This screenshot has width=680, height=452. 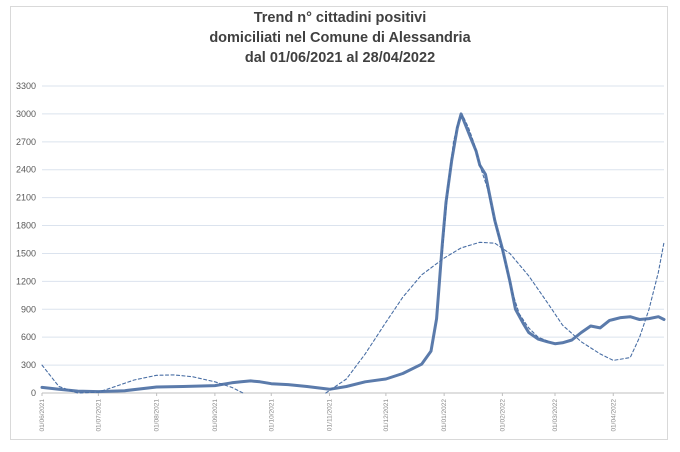 I want to click on y-tick-label: 600, so click(x=28, y=337).